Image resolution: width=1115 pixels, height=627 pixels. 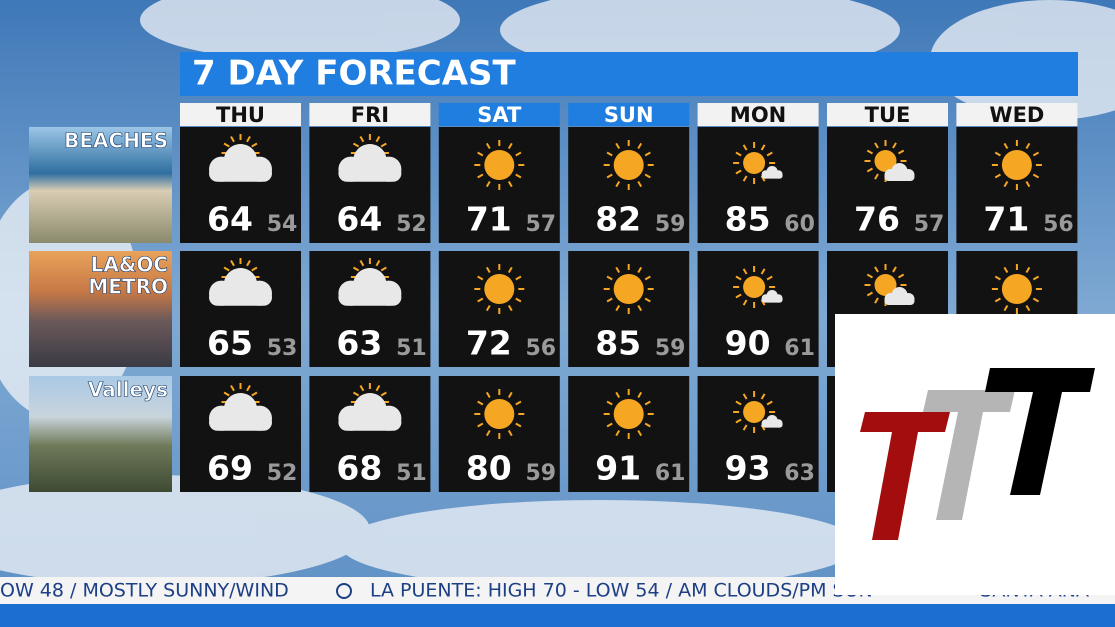 What do you see at coordinates (1016, 115) in the screenshot?
I see `day-label: WED` at bounding box center [1016, 115].